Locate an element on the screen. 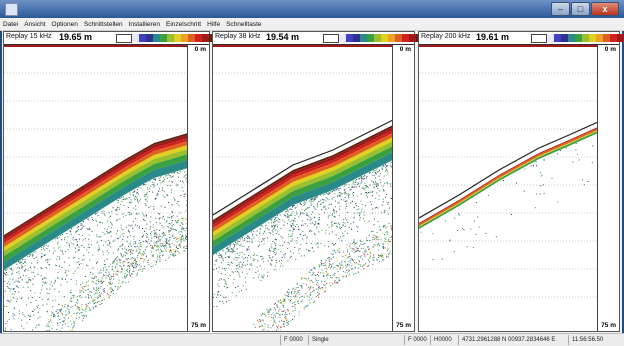  menu-schnelltaste: Schnelltaste is located at coordinates (243, 24).